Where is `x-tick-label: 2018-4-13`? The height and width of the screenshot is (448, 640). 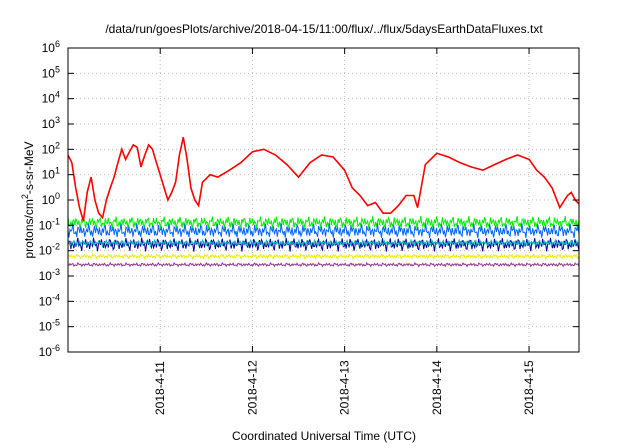 x-tick-label: 2018-4-13 is located at coordinates (345, 387).